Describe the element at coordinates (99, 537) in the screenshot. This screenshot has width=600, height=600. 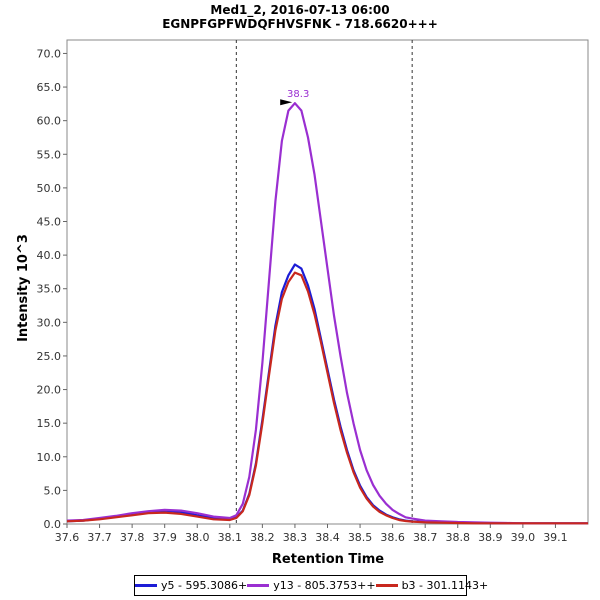
I see `x-tick-label: 37.7` at that location.